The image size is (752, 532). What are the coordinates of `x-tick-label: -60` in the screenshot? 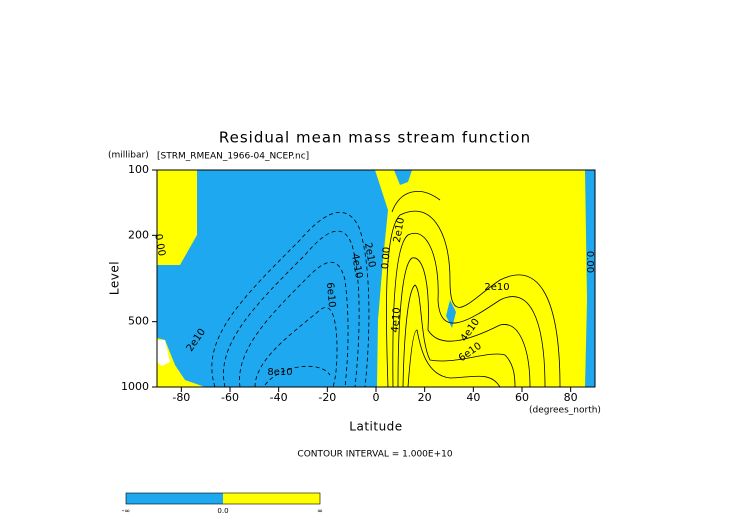 It's located at (230, 397).